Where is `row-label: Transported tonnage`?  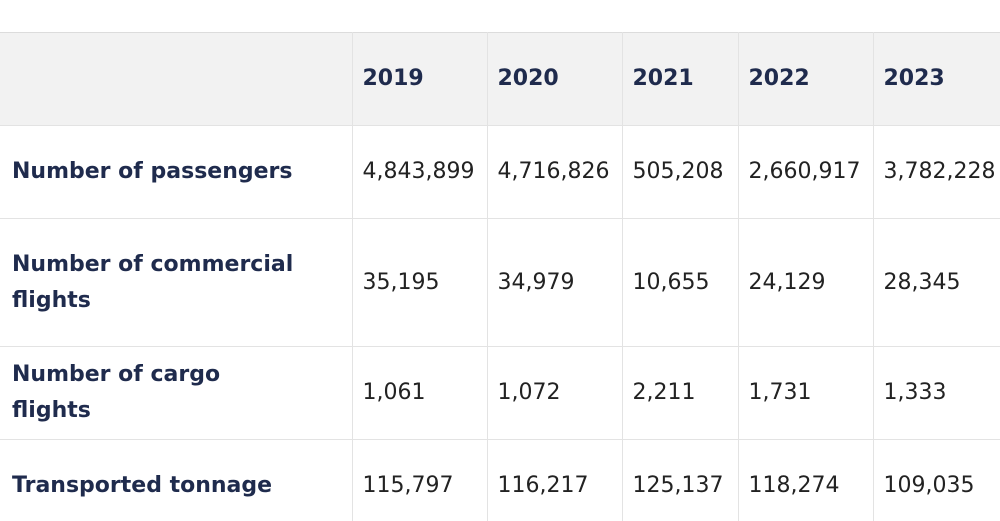
row-label: Transported tonnage is located at coordinates (176, 480).